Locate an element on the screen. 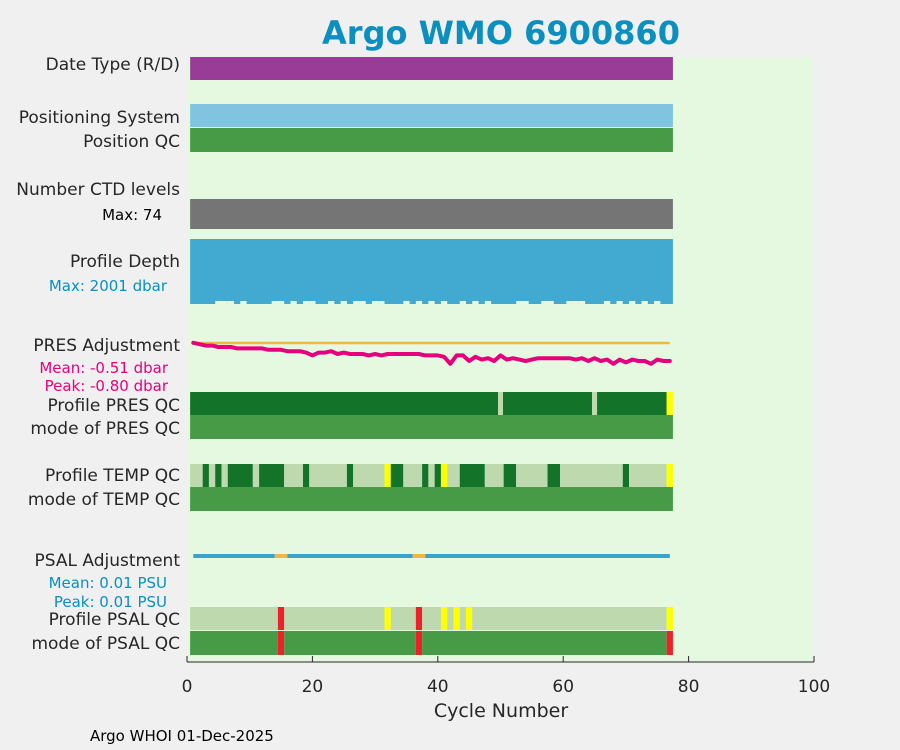  row-label-profile-psal-qc: Profile PSAL QC is located at coordinates (114, 620).